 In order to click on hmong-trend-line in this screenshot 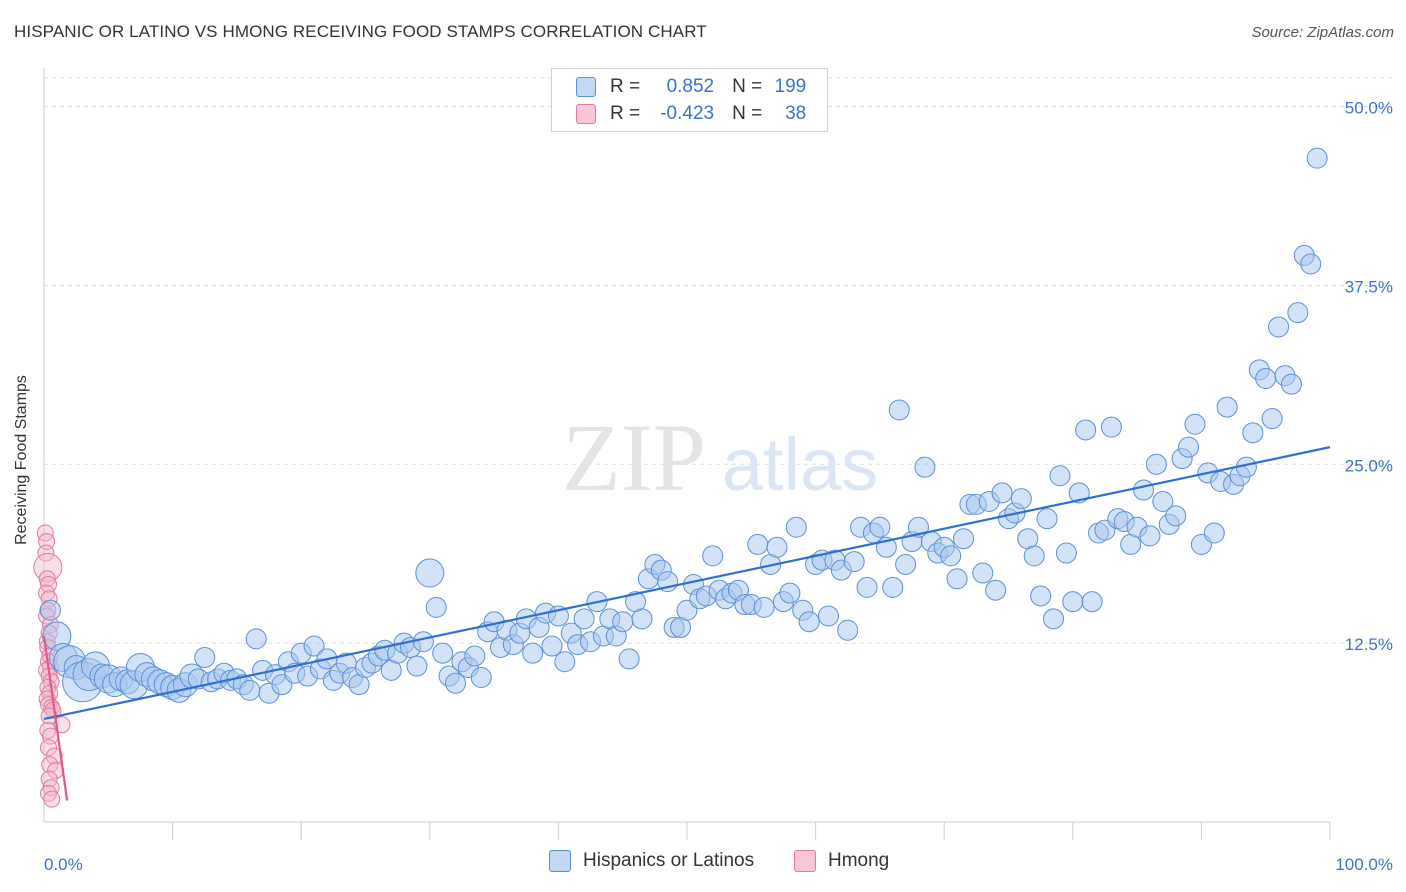, I will do `click(55, 718)`.